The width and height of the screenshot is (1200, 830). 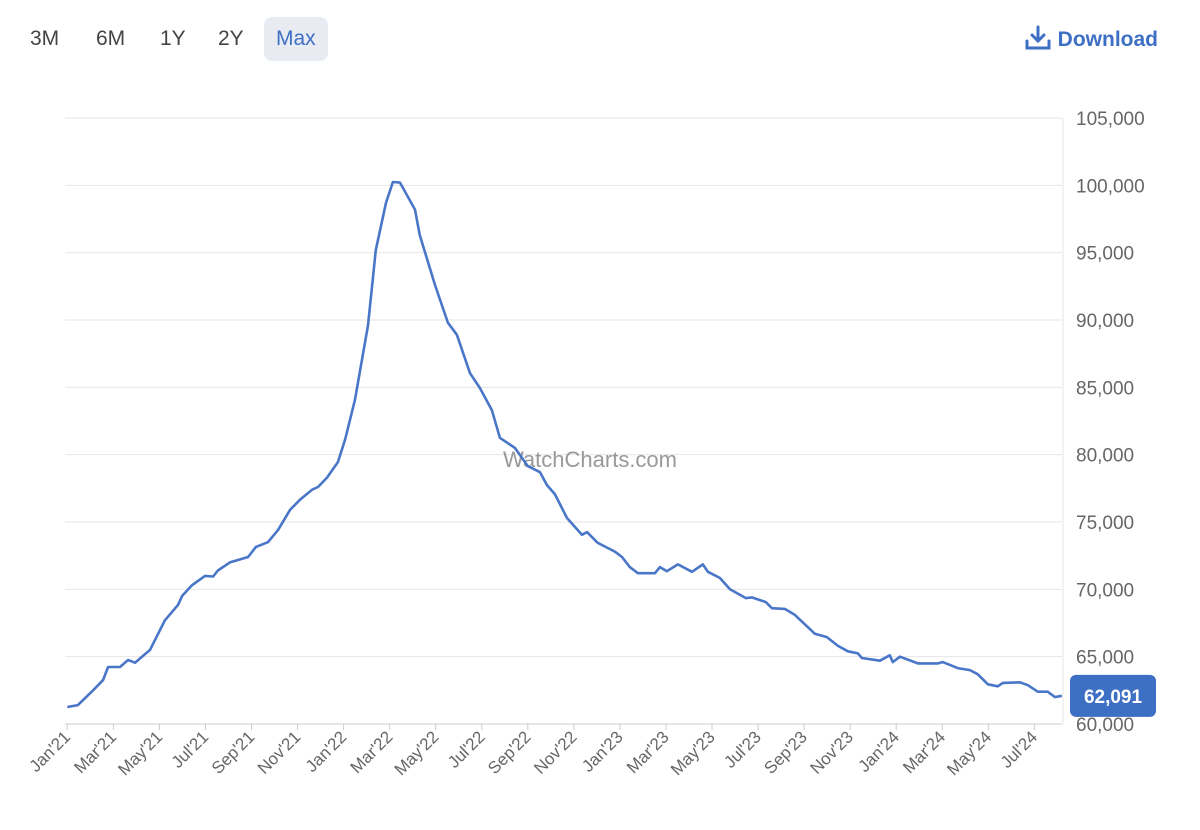 I want to click on y-tick-label: 105,000, so click(x=1110, y=119).